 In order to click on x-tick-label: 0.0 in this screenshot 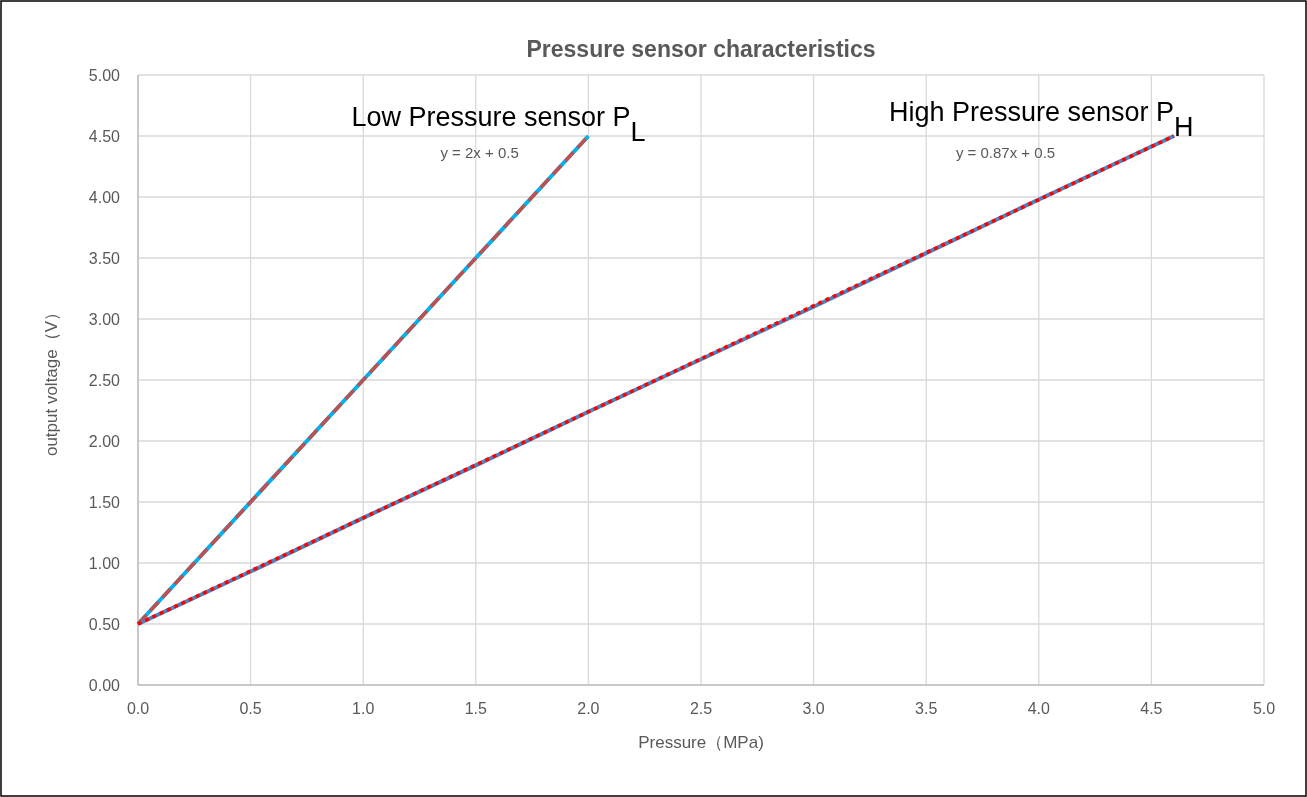, I will do `click(138, 708)`.